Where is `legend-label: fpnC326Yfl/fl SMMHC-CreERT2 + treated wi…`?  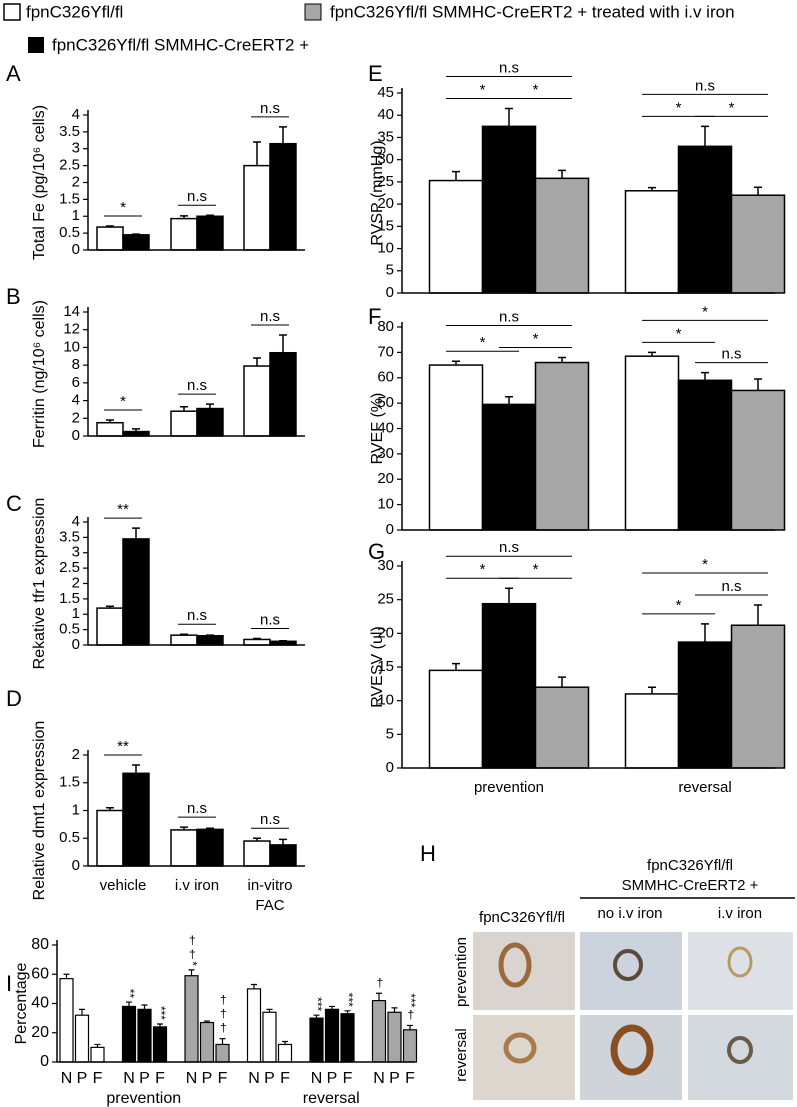
legend-label: fpnC326Yfl/fl SMMHC-CreERT2 + treated wi… is located at coordinates (532, 11).